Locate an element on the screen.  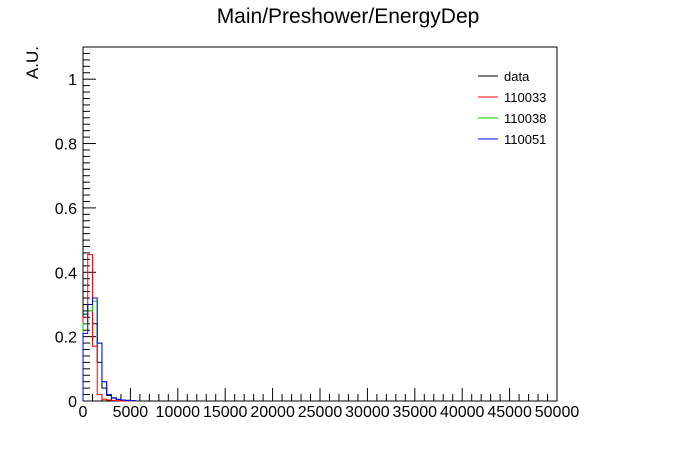
y-tick-label: 0 is located at coordinates (72, 402).